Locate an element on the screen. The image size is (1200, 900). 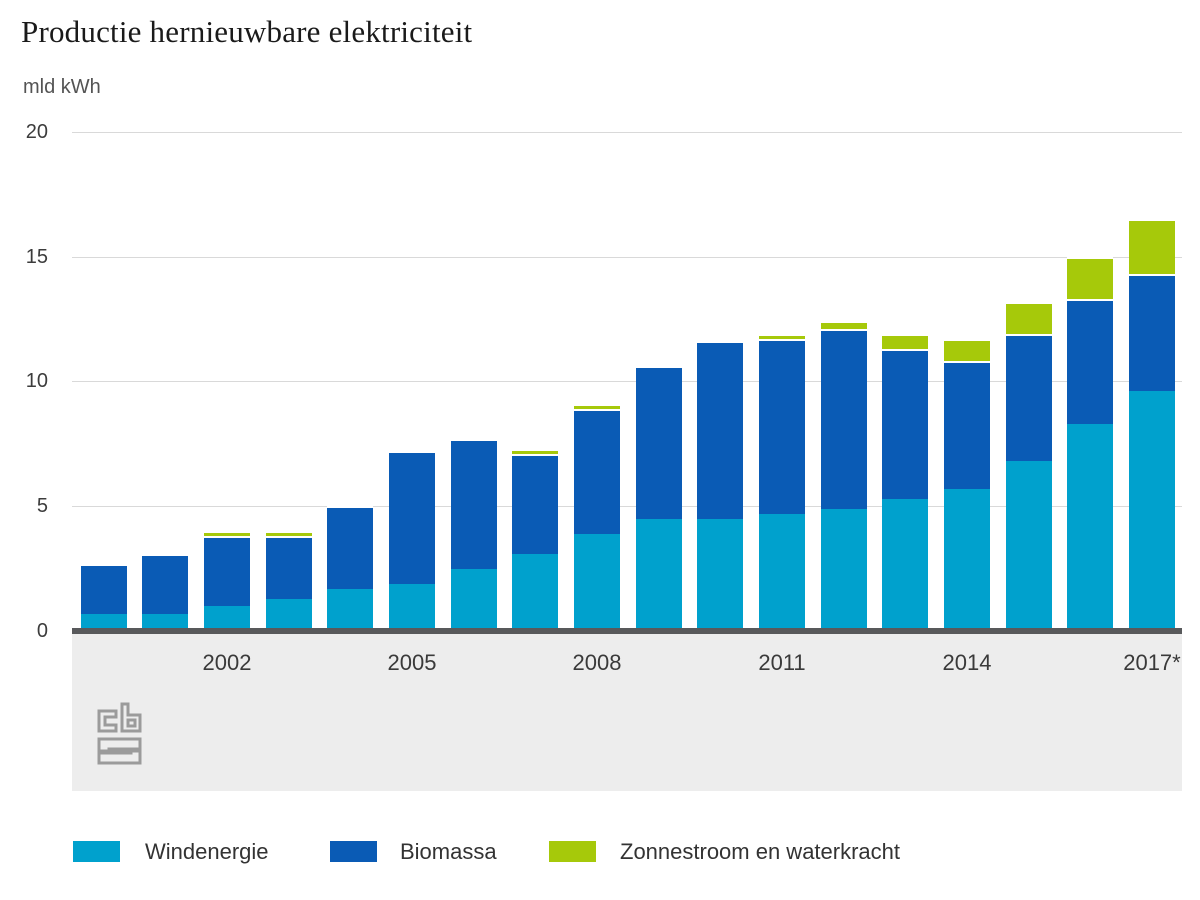
bar-segment-biomassa-2013 is located at coordinates (905, 423).